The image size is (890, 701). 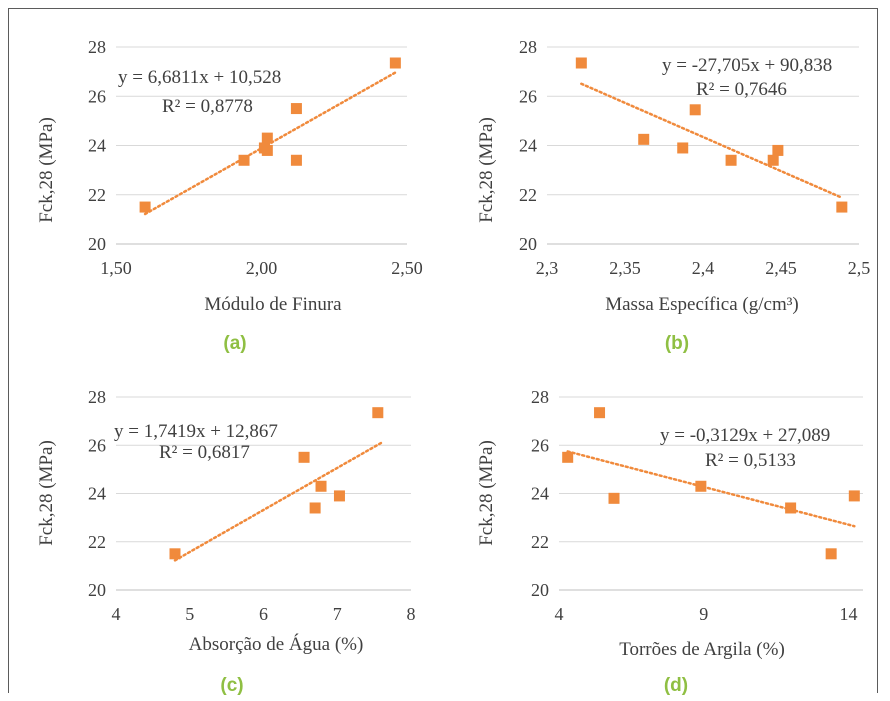 What do you see at coordinates (677, 343) in the screenshot?
I see `panel-label-b: (b)` at bounding box center [677, 343].